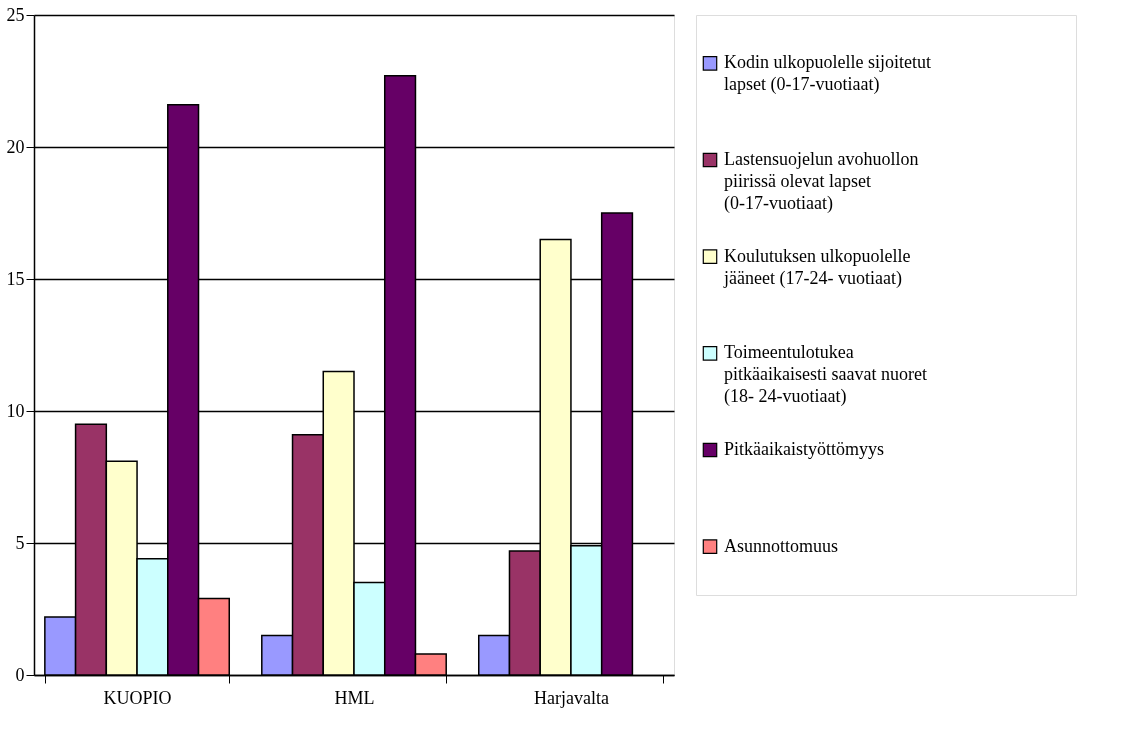 Image resolution: width=1137 pixels, height=738 pixels. Describe the element at coordinates (827, 74) in the screenshot. I see `legend-label: Kodin ulkopuolelle sijoitetut lapset (0-17-vuotiaat)` at that location.